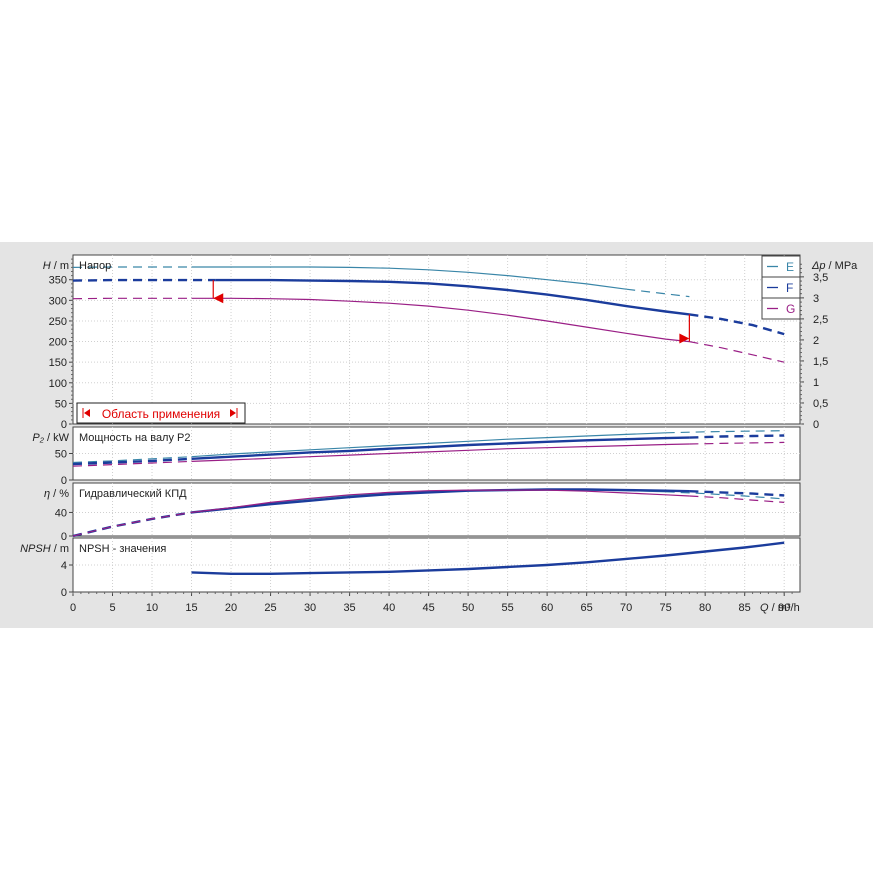 This screenshot has width=873, height=873. What do you see at coordinates (57, 438) in the screenshot?
I see `y-axis-unit: / kW` at bounding box center [57, 438].